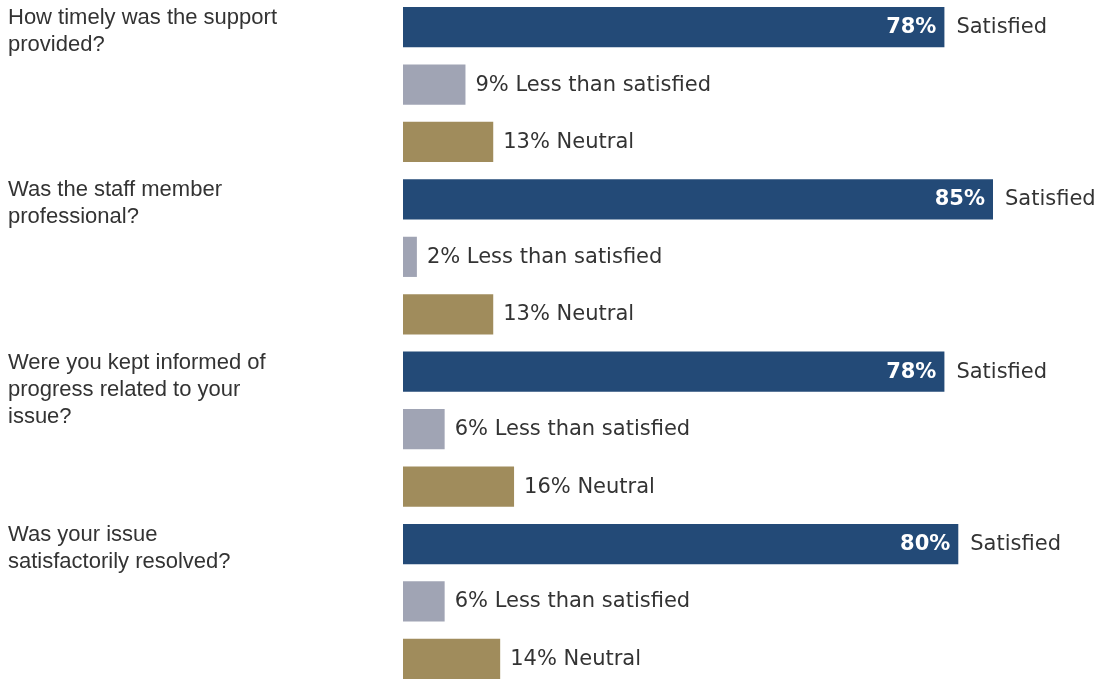 The image size is (1117, 684). Describe the element at coordinates (142, 30) in the screenshot. I see `y-tick-label: How timely was the support provided?` at that location.